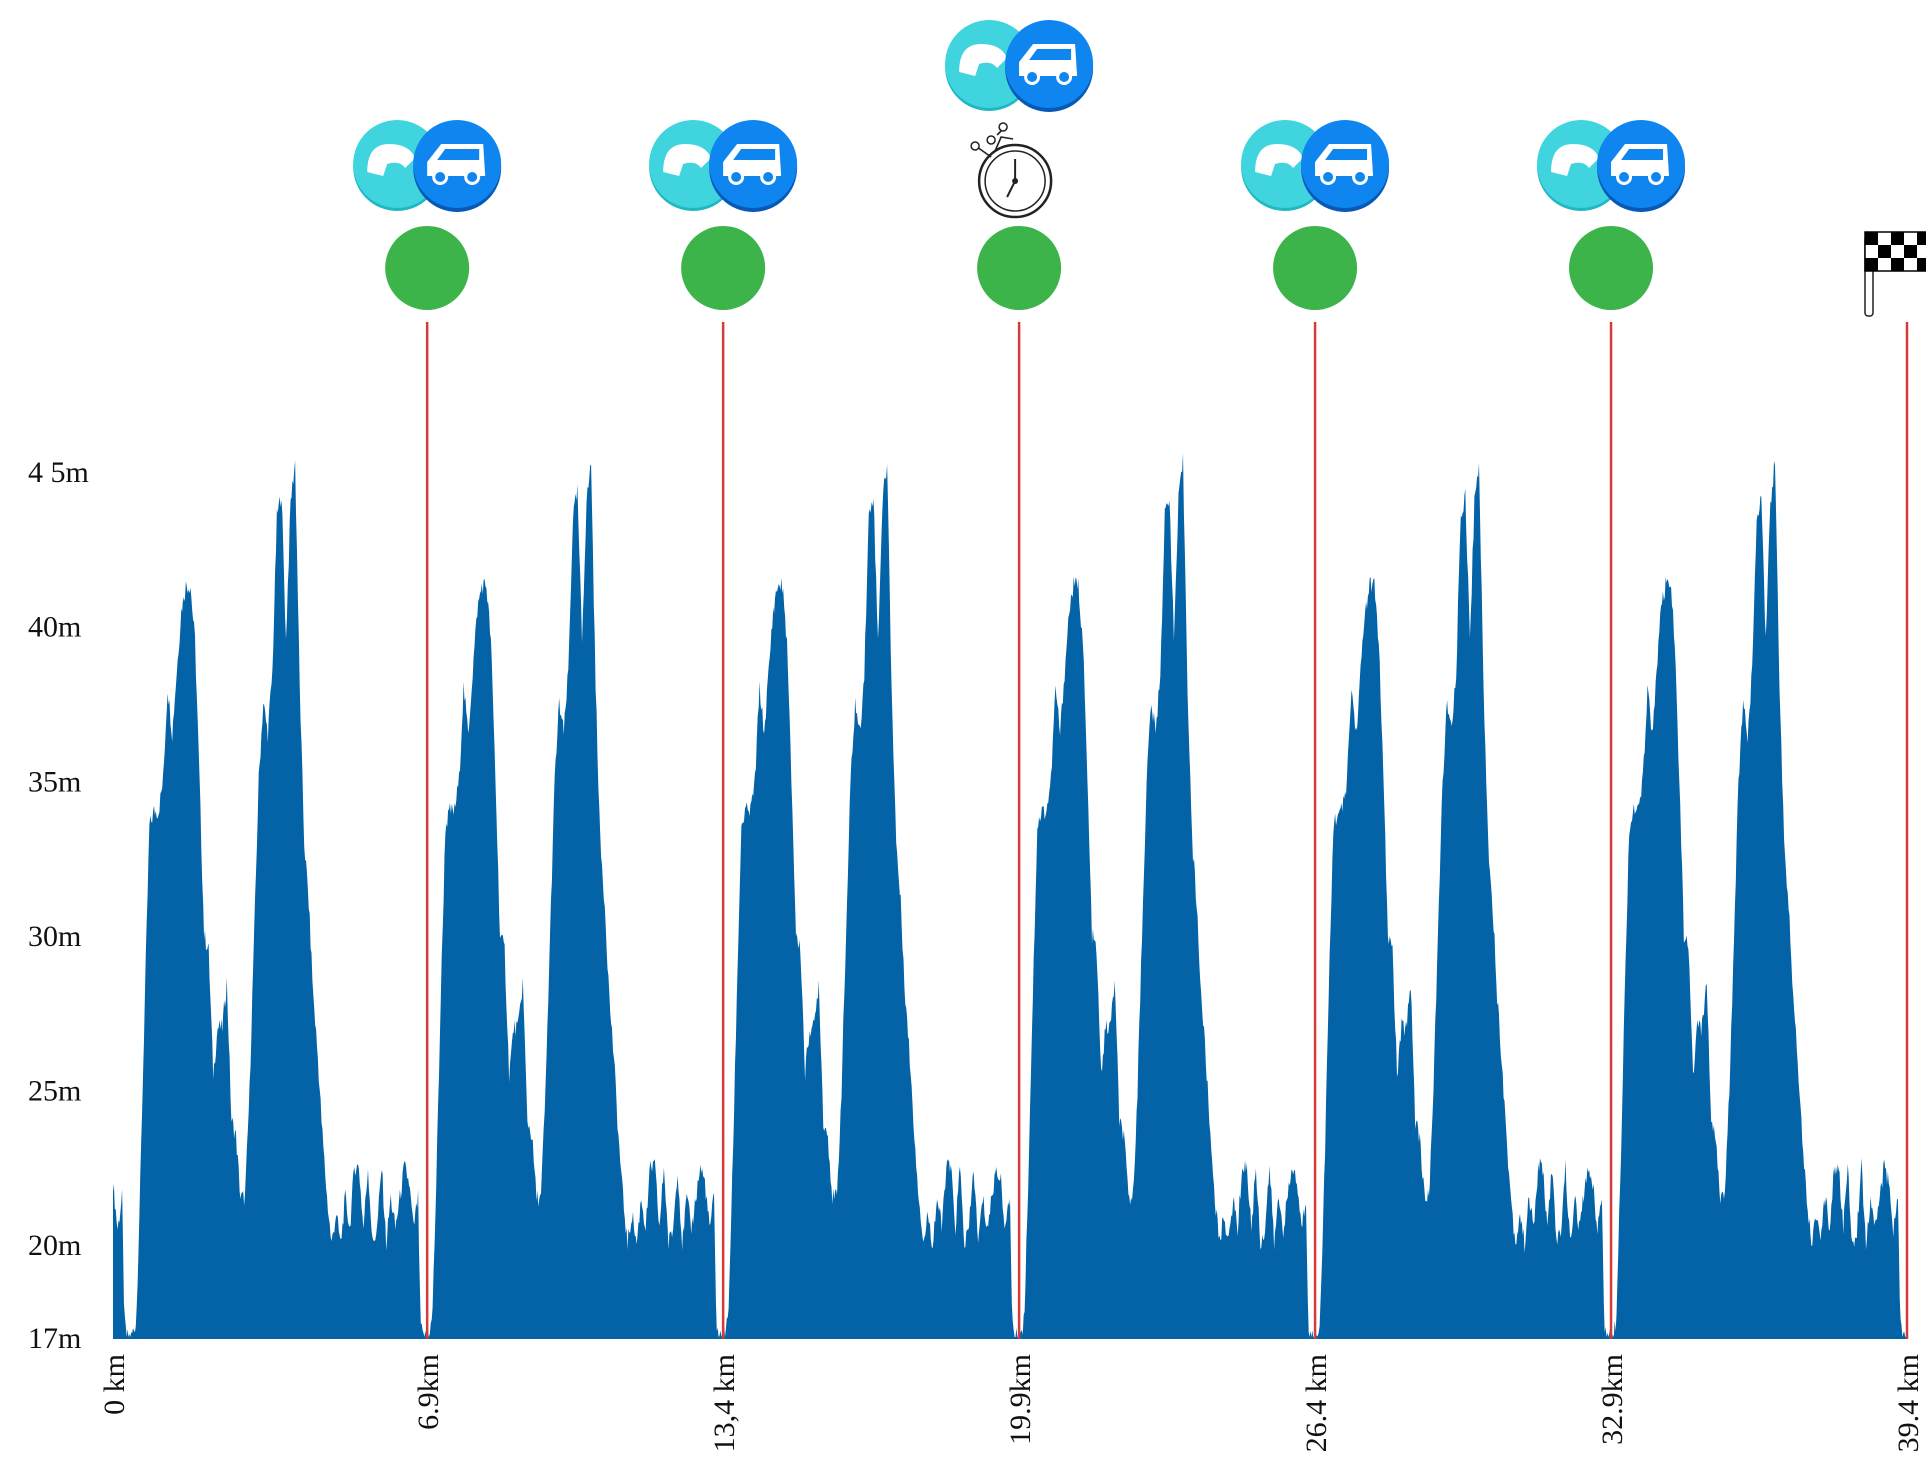 The image size is (1926, 1466). What do you see at coordinates (724, 1403) in the screenshot?
I see `x-tick-label: 13,4 km` at bounding box center [724, 1403].